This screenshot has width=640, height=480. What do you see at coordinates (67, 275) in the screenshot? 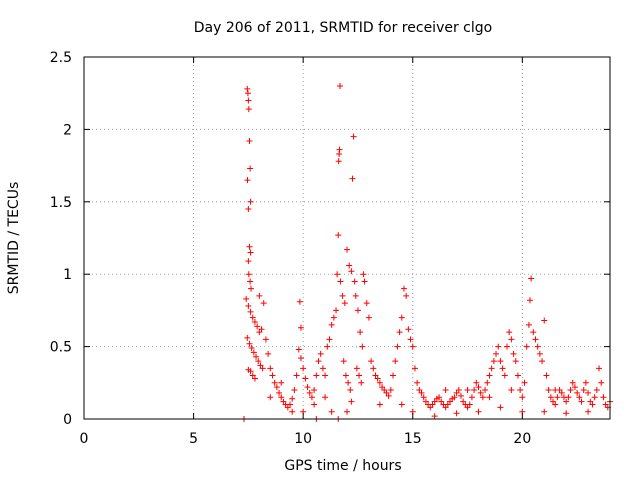
I see `y-tick-label: 1` at bounding box center [67, 275].